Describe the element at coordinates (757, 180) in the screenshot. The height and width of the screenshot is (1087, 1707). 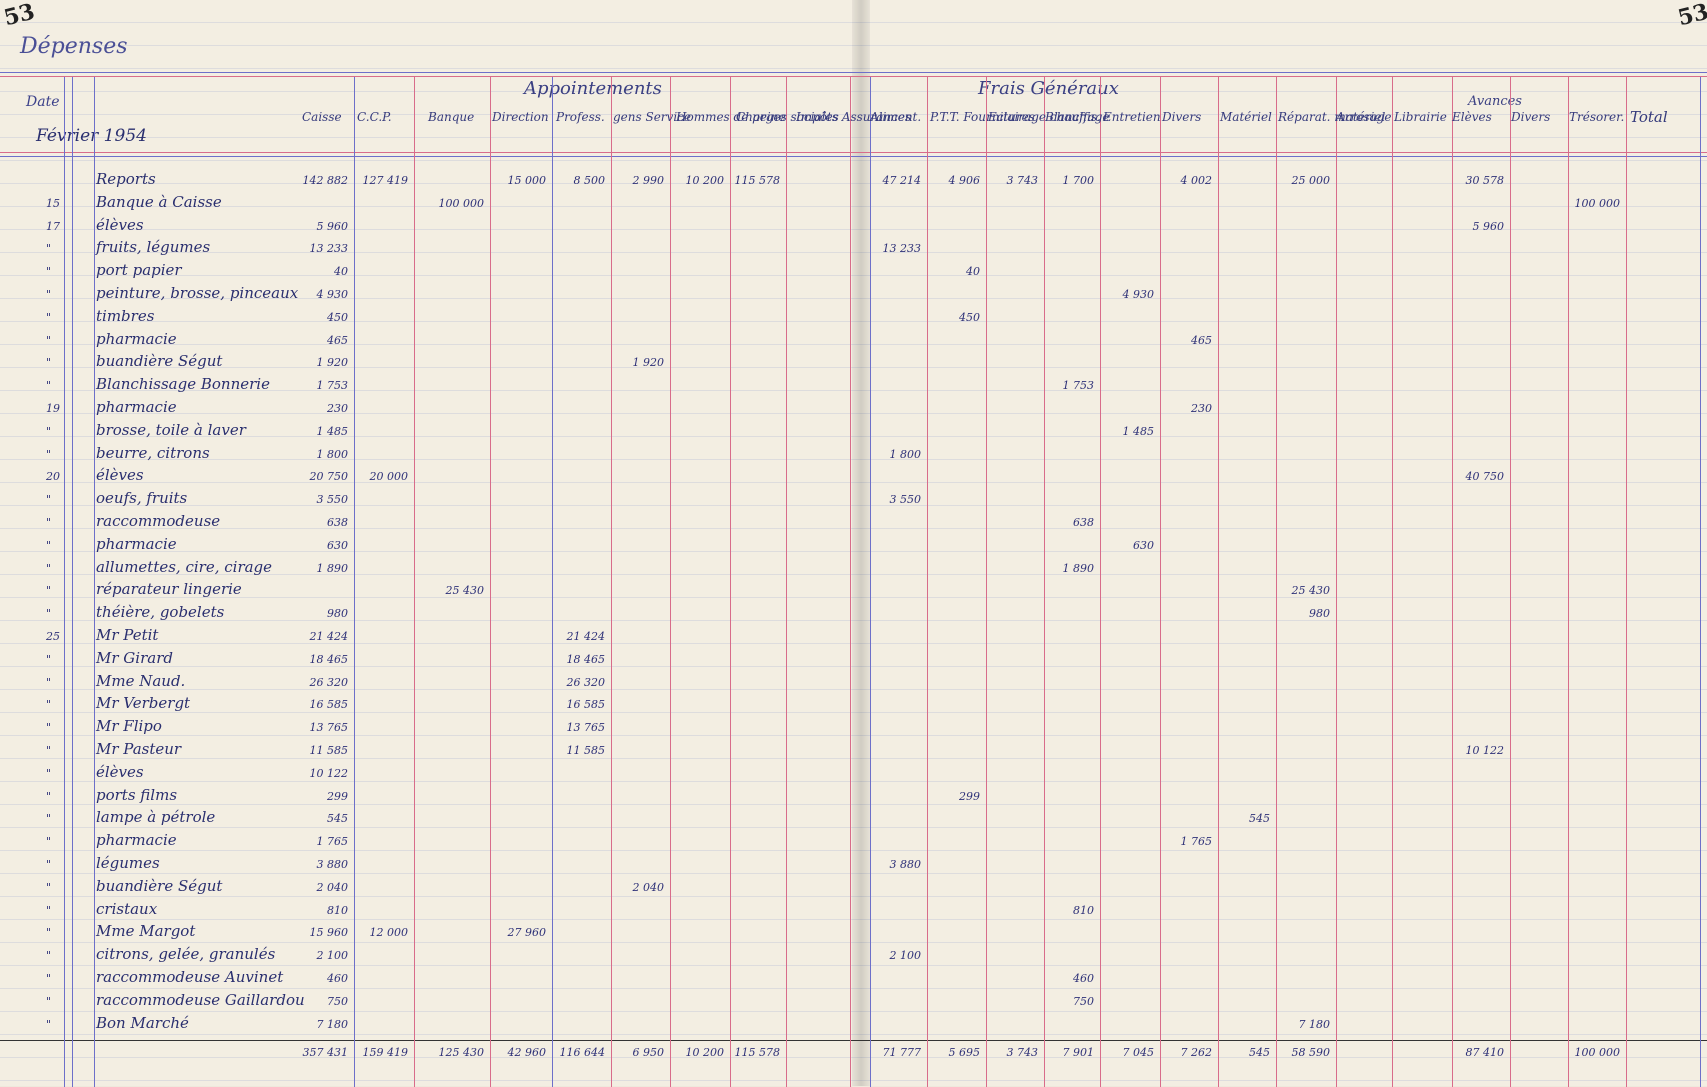
I see `cell-charges: 115 578` at that location.